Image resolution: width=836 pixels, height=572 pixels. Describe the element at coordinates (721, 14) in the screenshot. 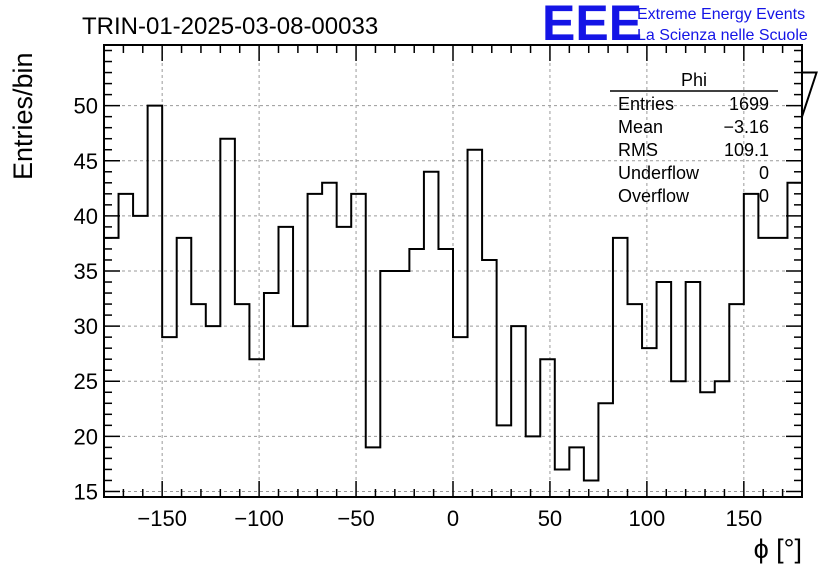

I see `eee-logo-line1: Extreme Energy Events` at that location.